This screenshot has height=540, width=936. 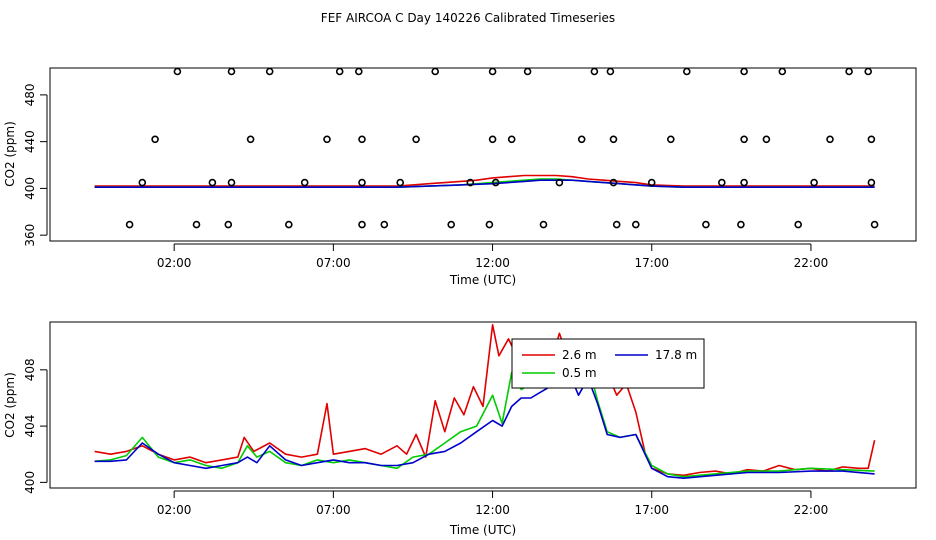 What do you see at coordinates (676, 355) in the screenshot?
I see `legend-label-17-8m: 17.8 m` at bounding box center [676, 355].